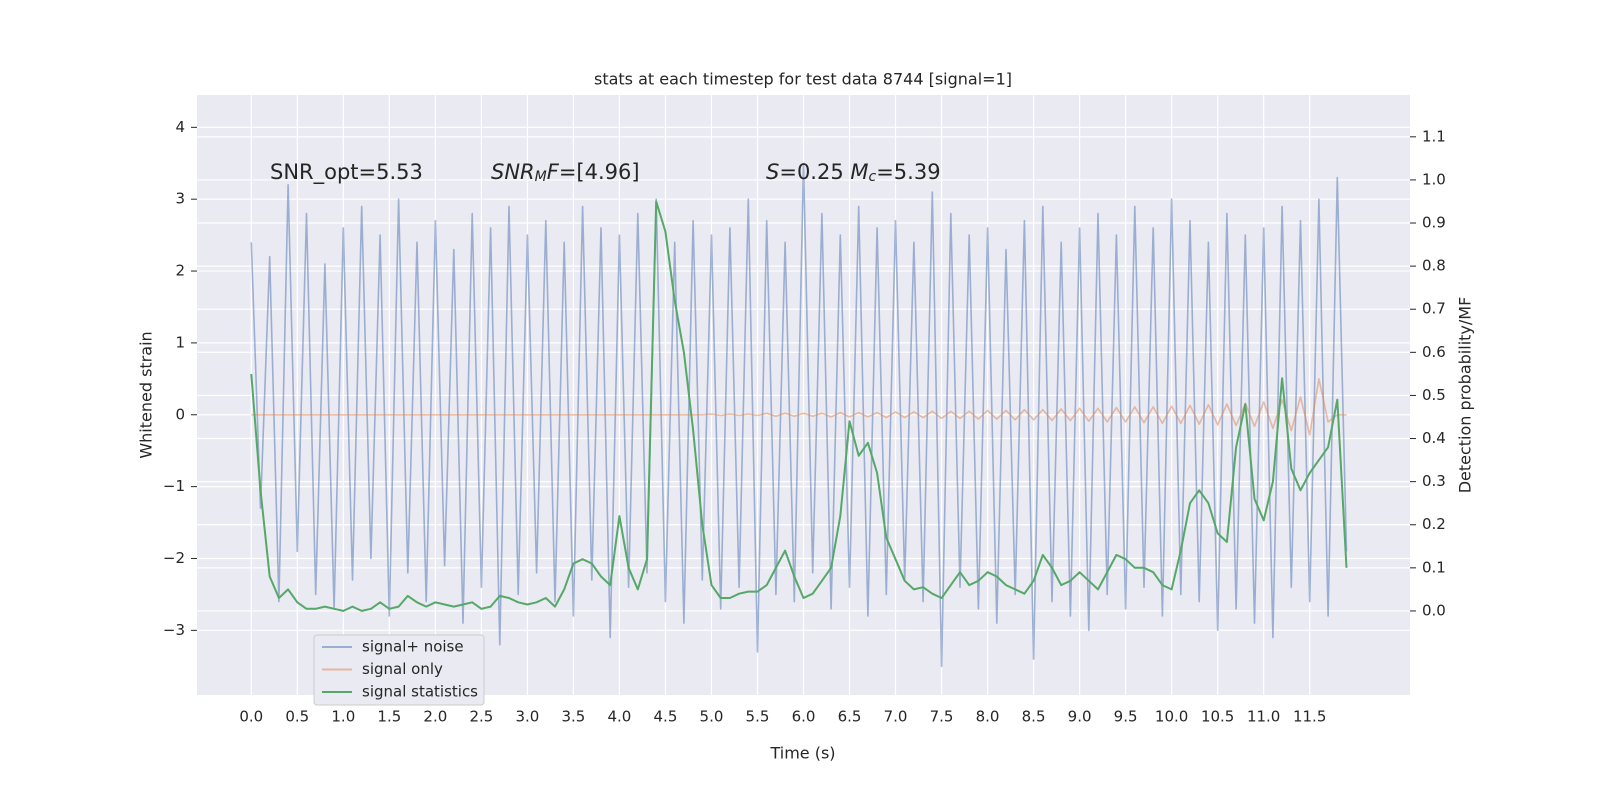 The height and width of the screenshot is (804, 1600). I want to click on y-tick-label: 2, so click(180, 271).